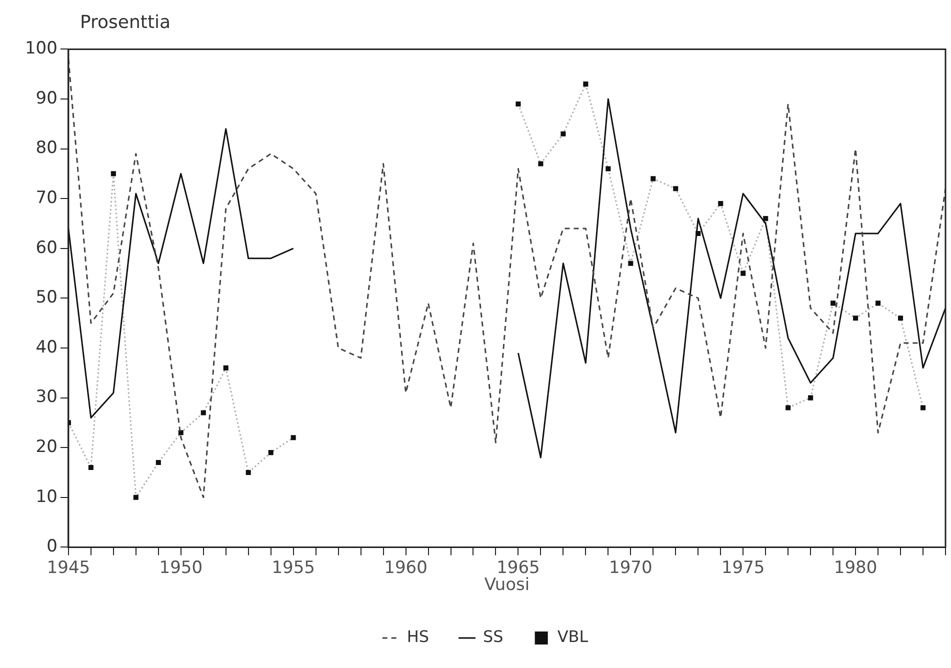 This screenshot has width=951, height=668. I want to click on y-tick-label: 0, so click(52, 546).